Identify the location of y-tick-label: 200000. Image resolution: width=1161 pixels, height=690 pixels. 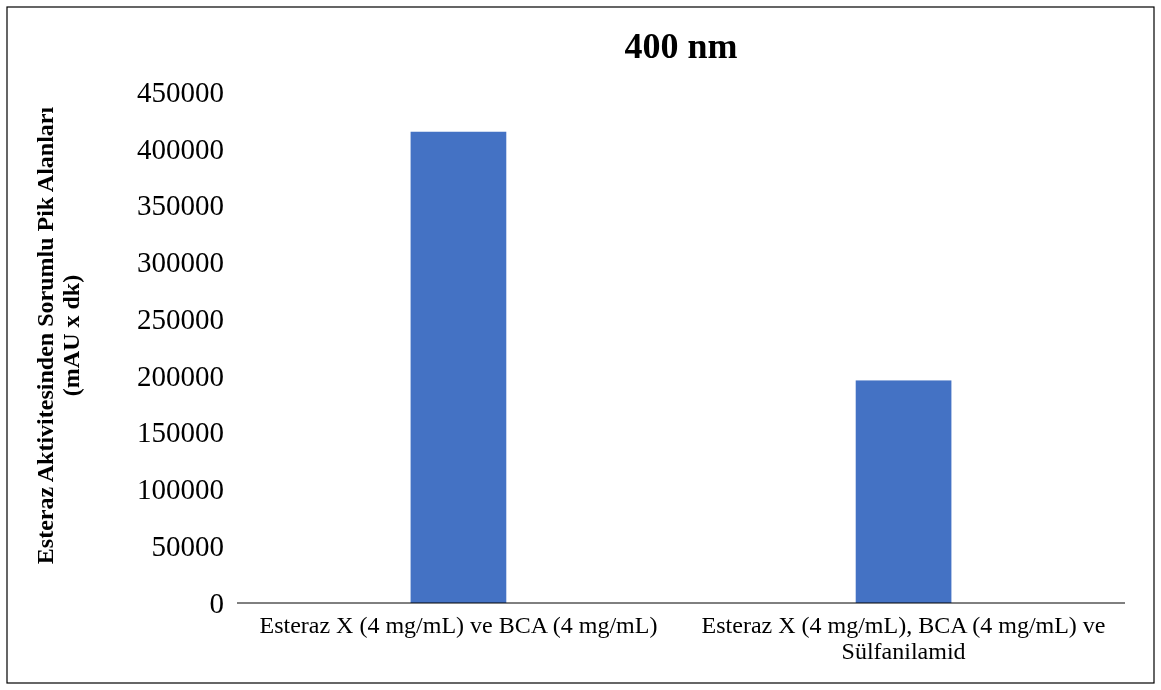
(180, 375).